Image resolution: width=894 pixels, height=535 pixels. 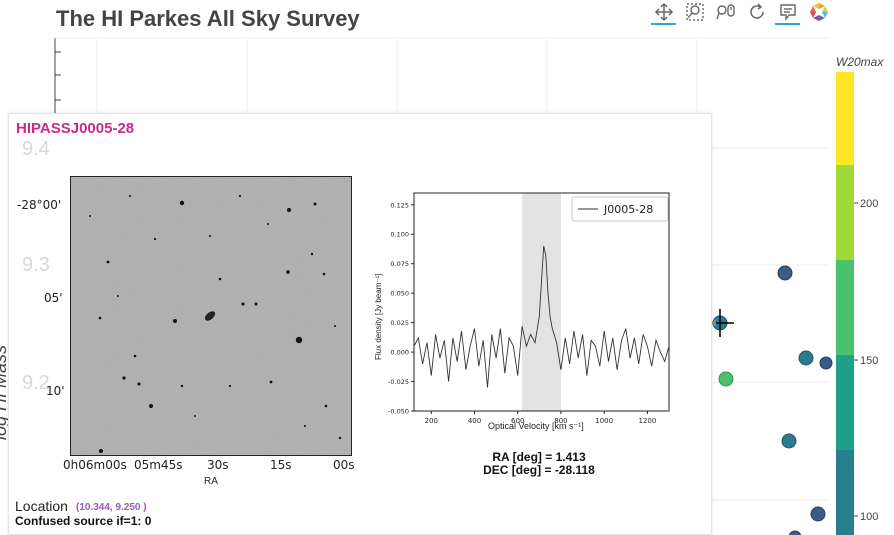 I want to click on x-tick-label: 800, so click(x=560, y=421).